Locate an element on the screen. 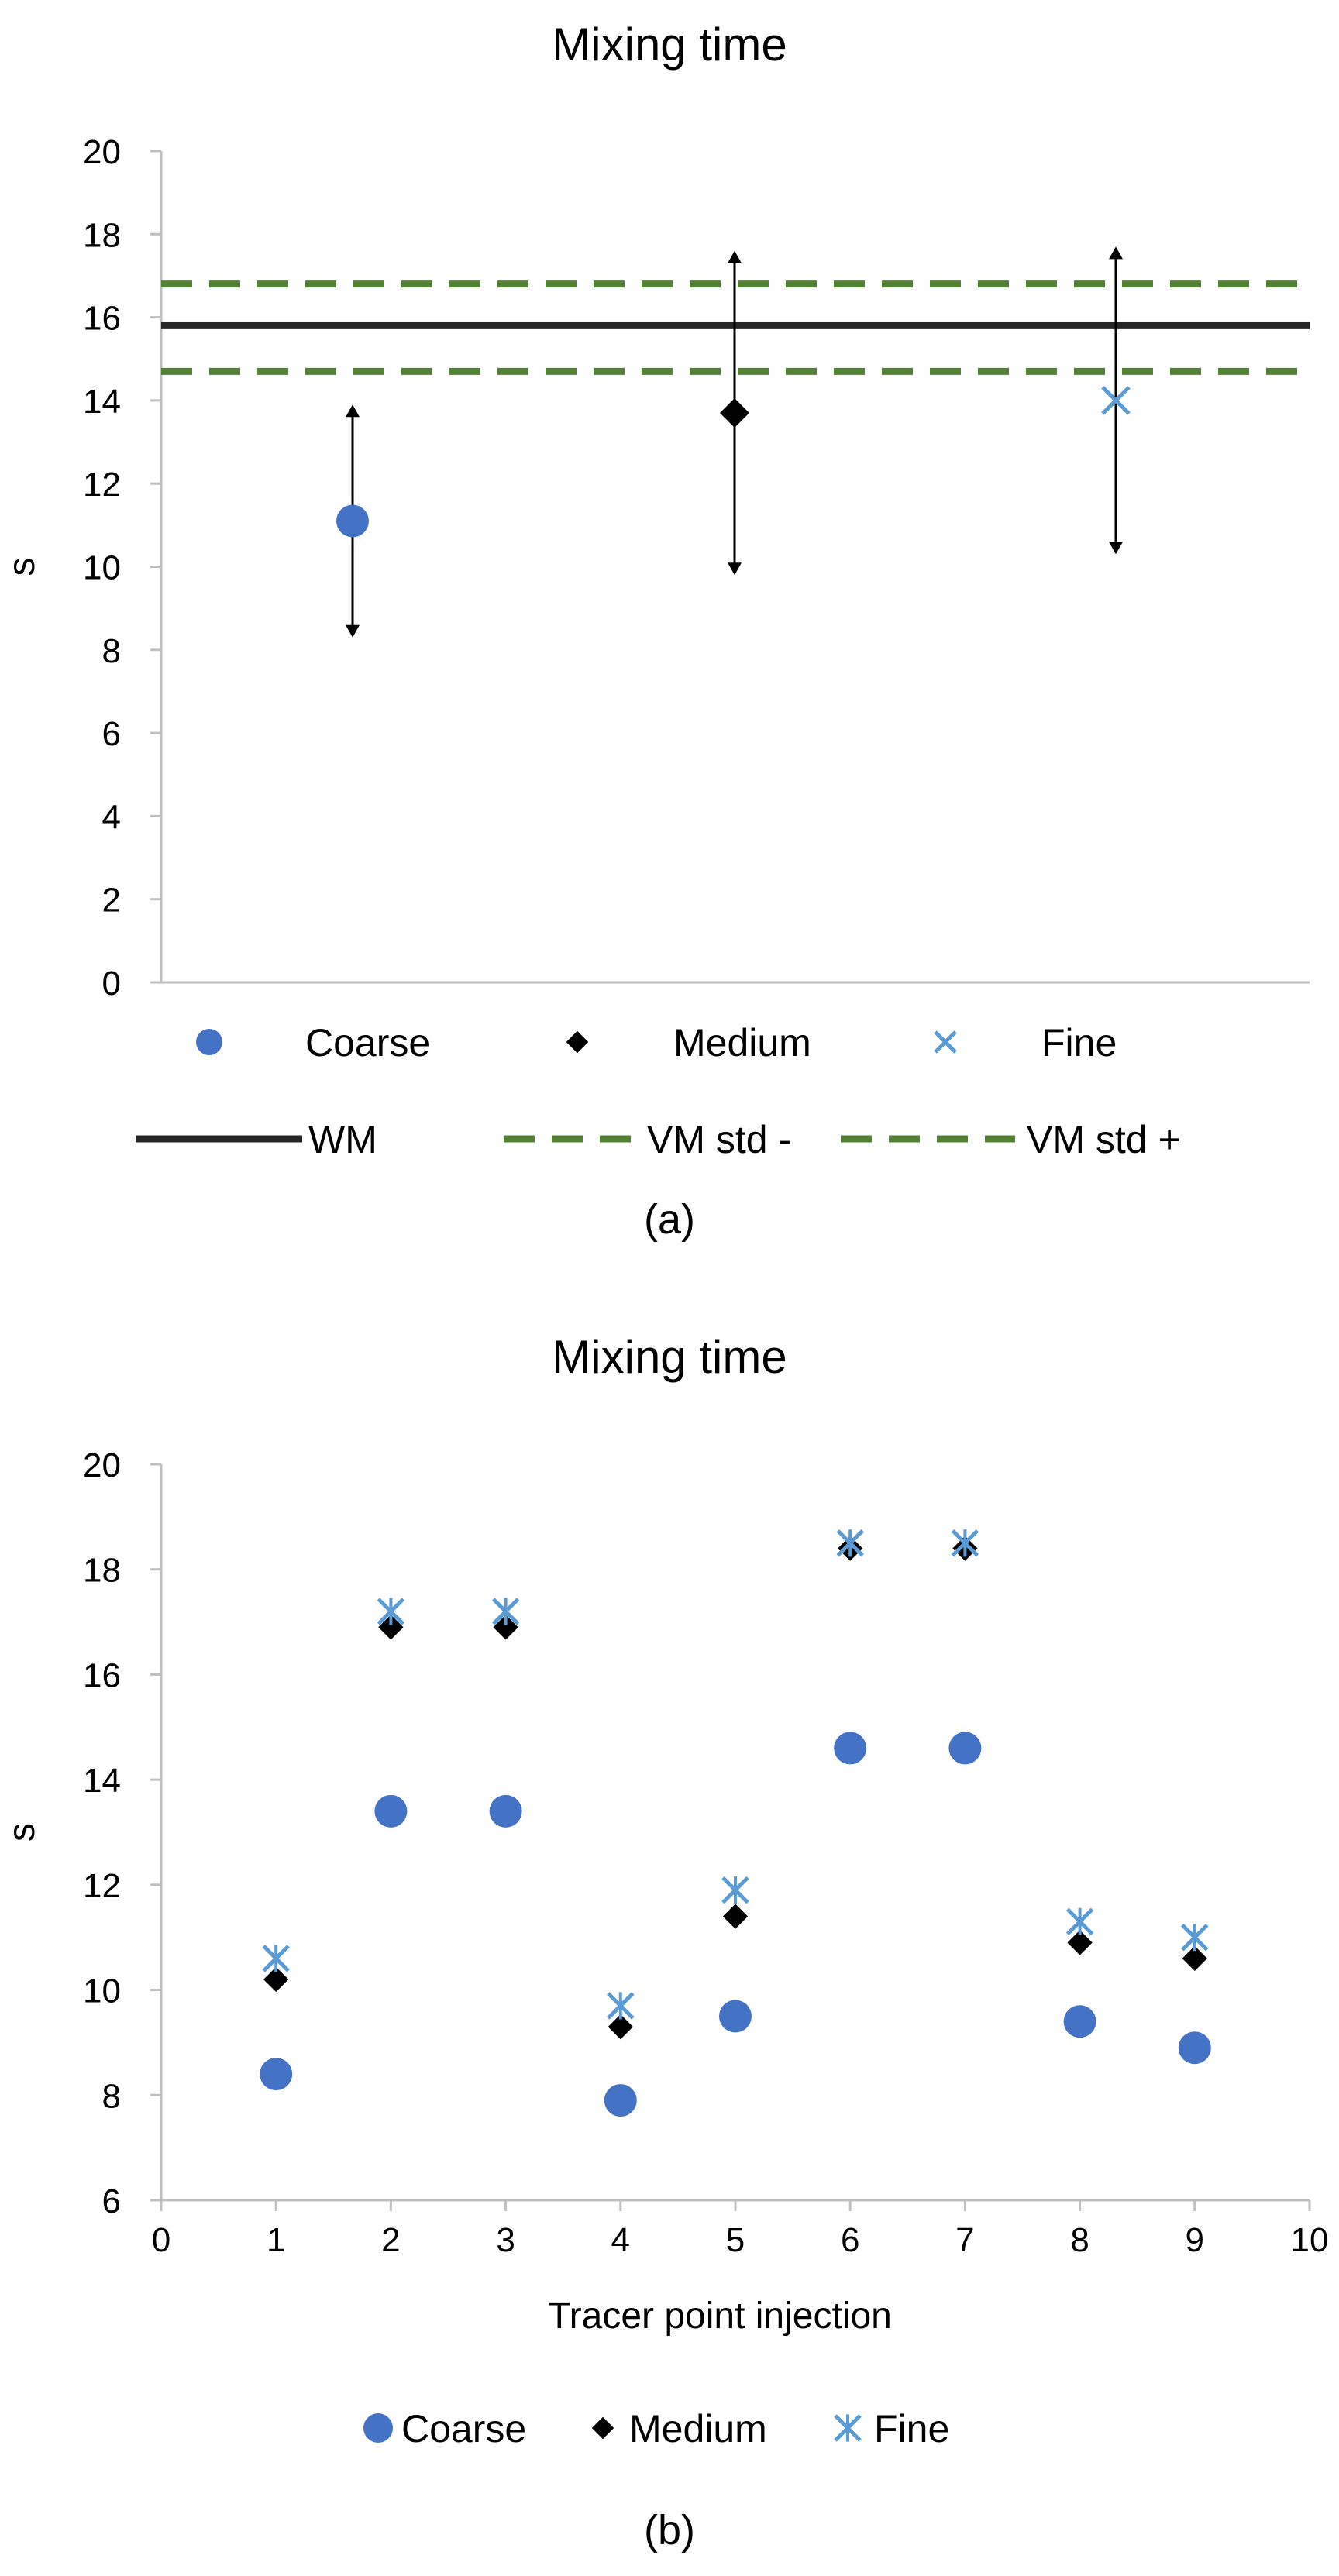 The image size is (1339, 2576). figure-caption-b: (b) is located at coordinates (669, 2530).